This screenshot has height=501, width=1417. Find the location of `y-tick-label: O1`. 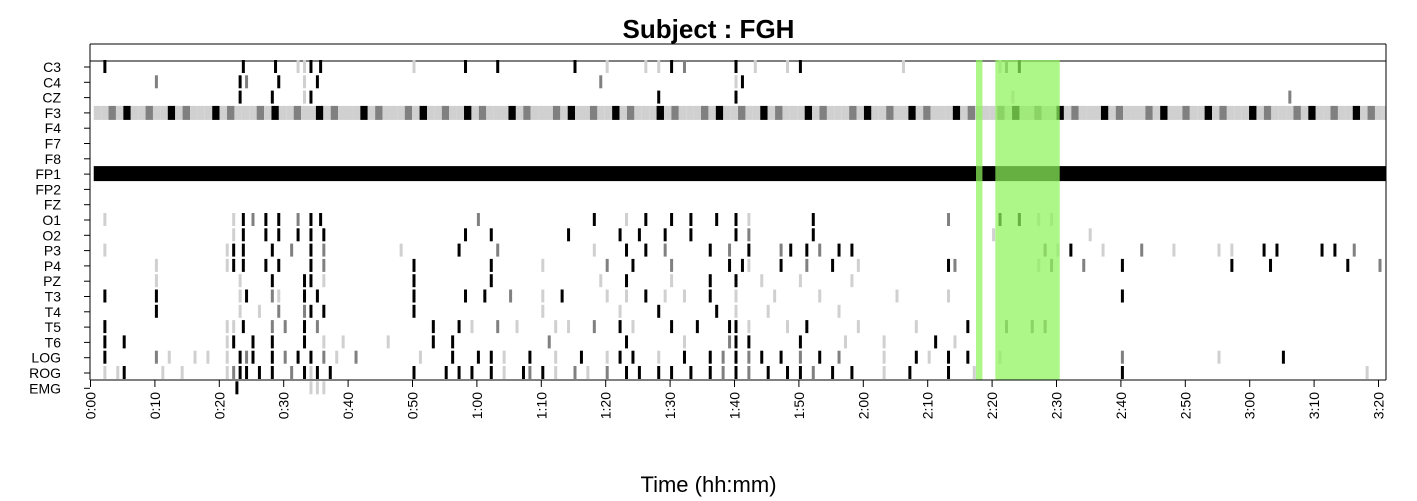

y-tick-label: O1 is located at coordinates (51, 220).